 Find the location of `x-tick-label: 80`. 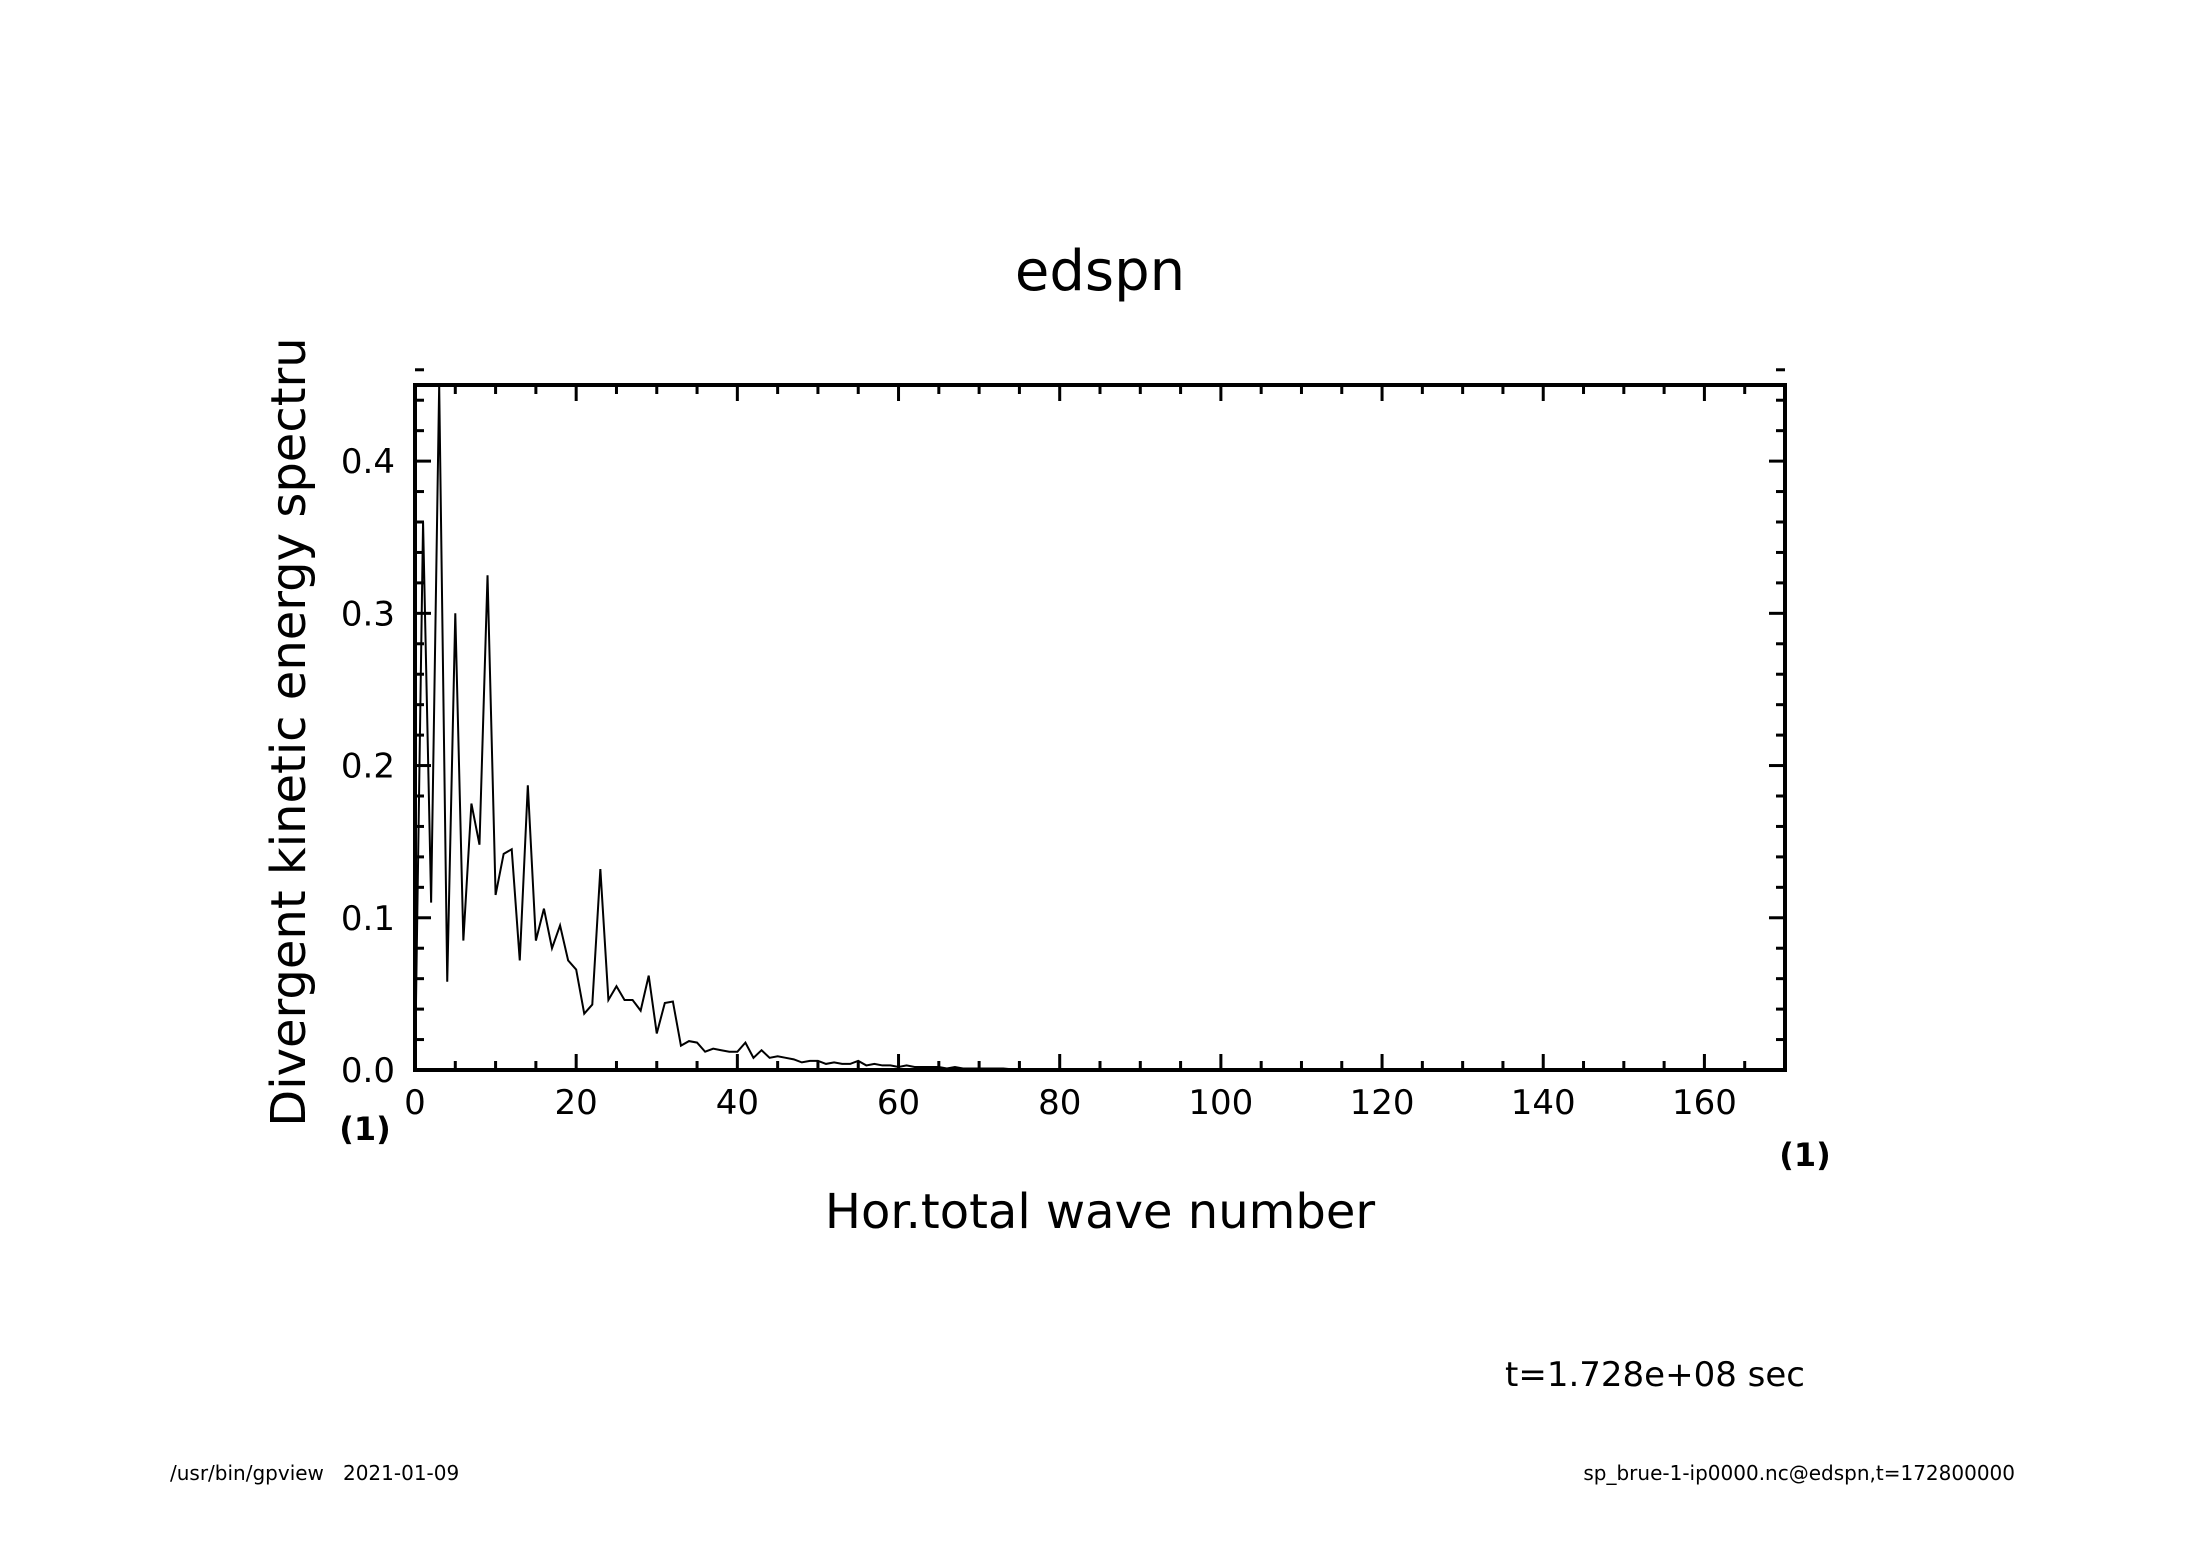

x-tick-label: 80 is located at coordinates (1059, 1103).